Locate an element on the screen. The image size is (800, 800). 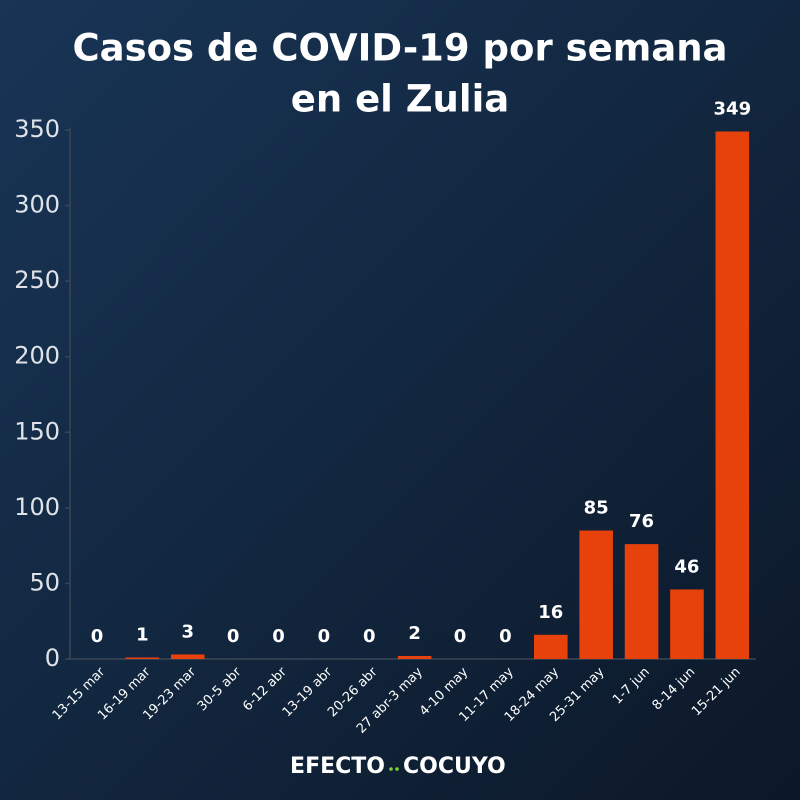
value-label: 76 is located at coordinates (641, 521).